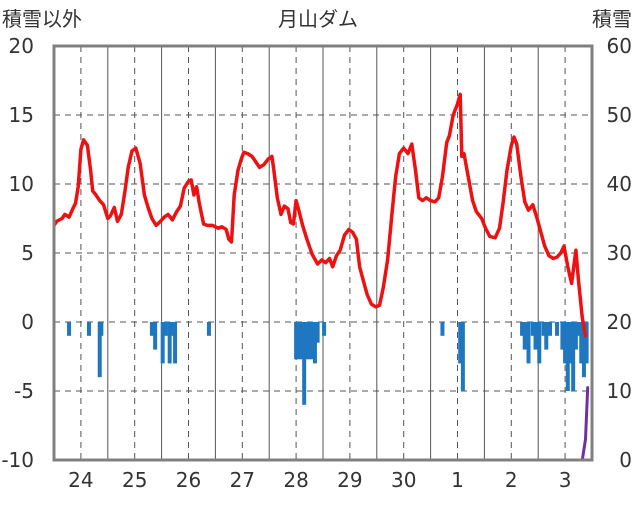 The image size is (636, 505). Describe the element at coordinates (625, 460) in the screenshot. I see `y-right-tick-label: 0` at that location.